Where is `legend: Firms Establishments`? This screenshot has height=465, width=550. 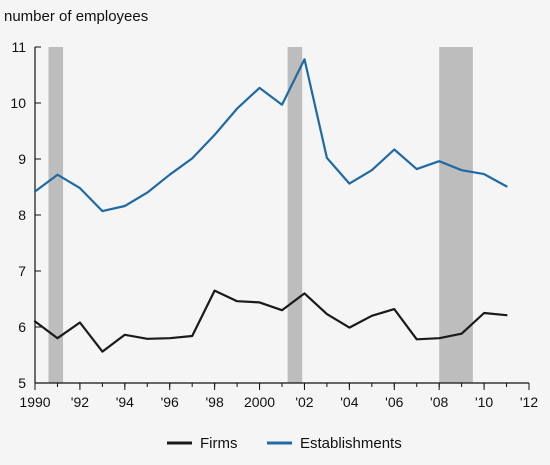 legend: Firms Establishments is located at coordinates (284, 443).